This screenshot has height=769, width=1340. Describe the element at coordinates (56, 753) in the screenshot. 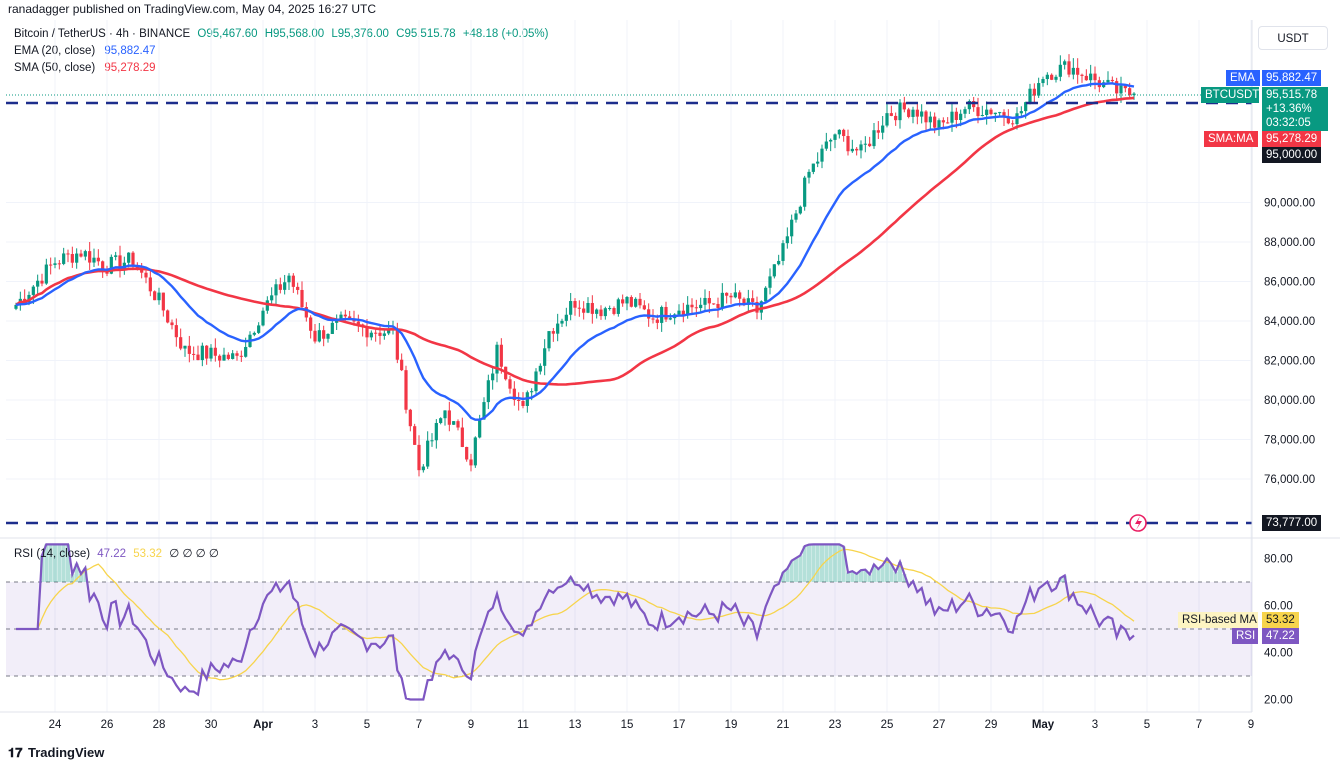

I see `tradingview-logo: 𝟏𝟕 TradingView` at that location.